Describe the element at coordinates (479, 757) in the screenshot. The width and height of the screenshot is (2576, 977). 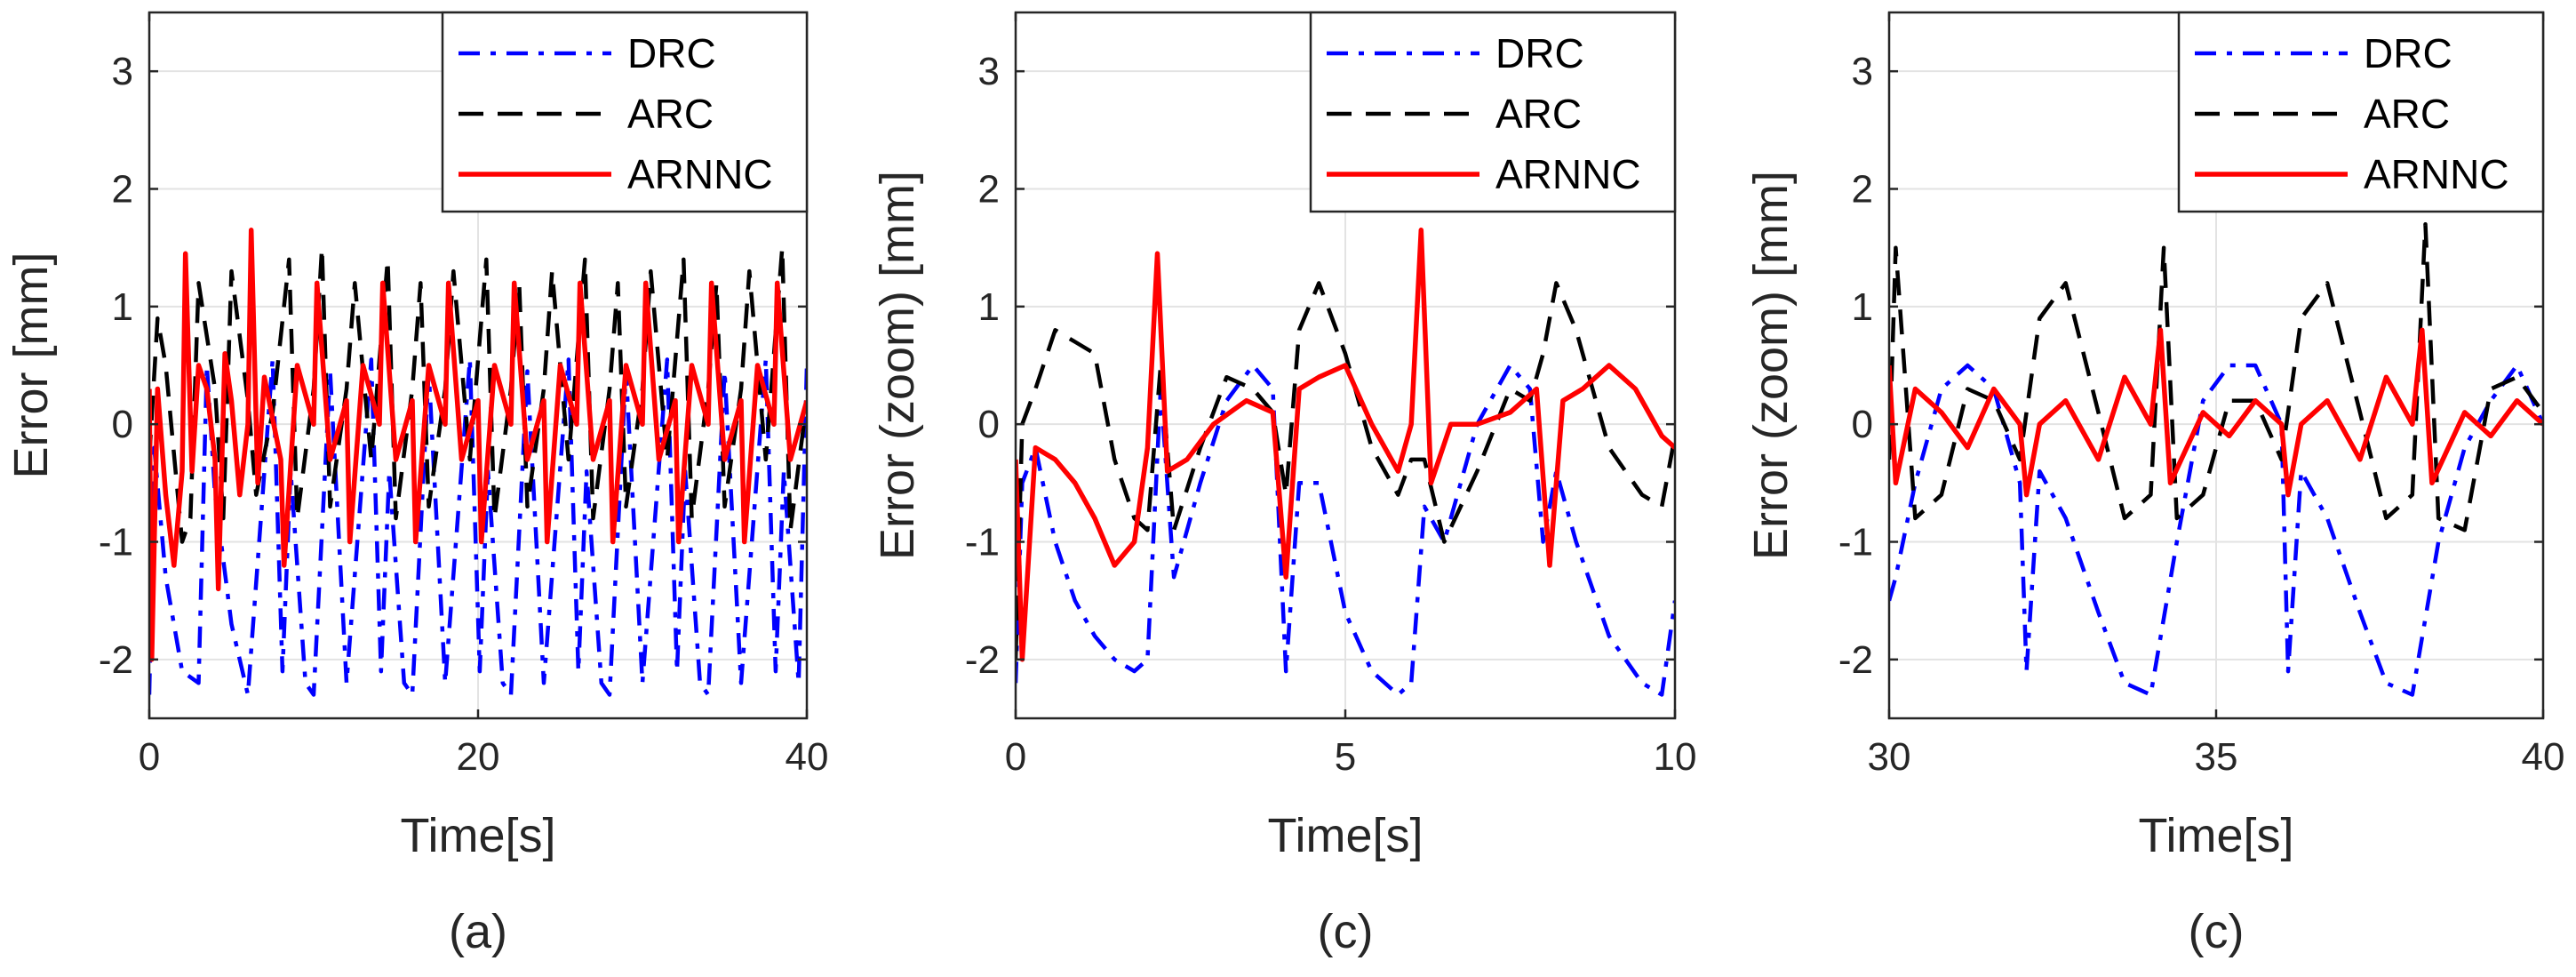
I see `x-tick-label: 20` at that location.